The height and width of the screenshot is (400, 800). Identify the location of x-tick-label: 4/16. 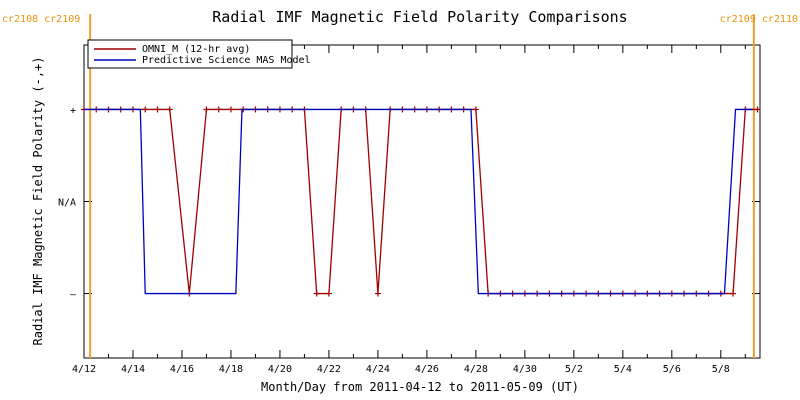
(182, 369).